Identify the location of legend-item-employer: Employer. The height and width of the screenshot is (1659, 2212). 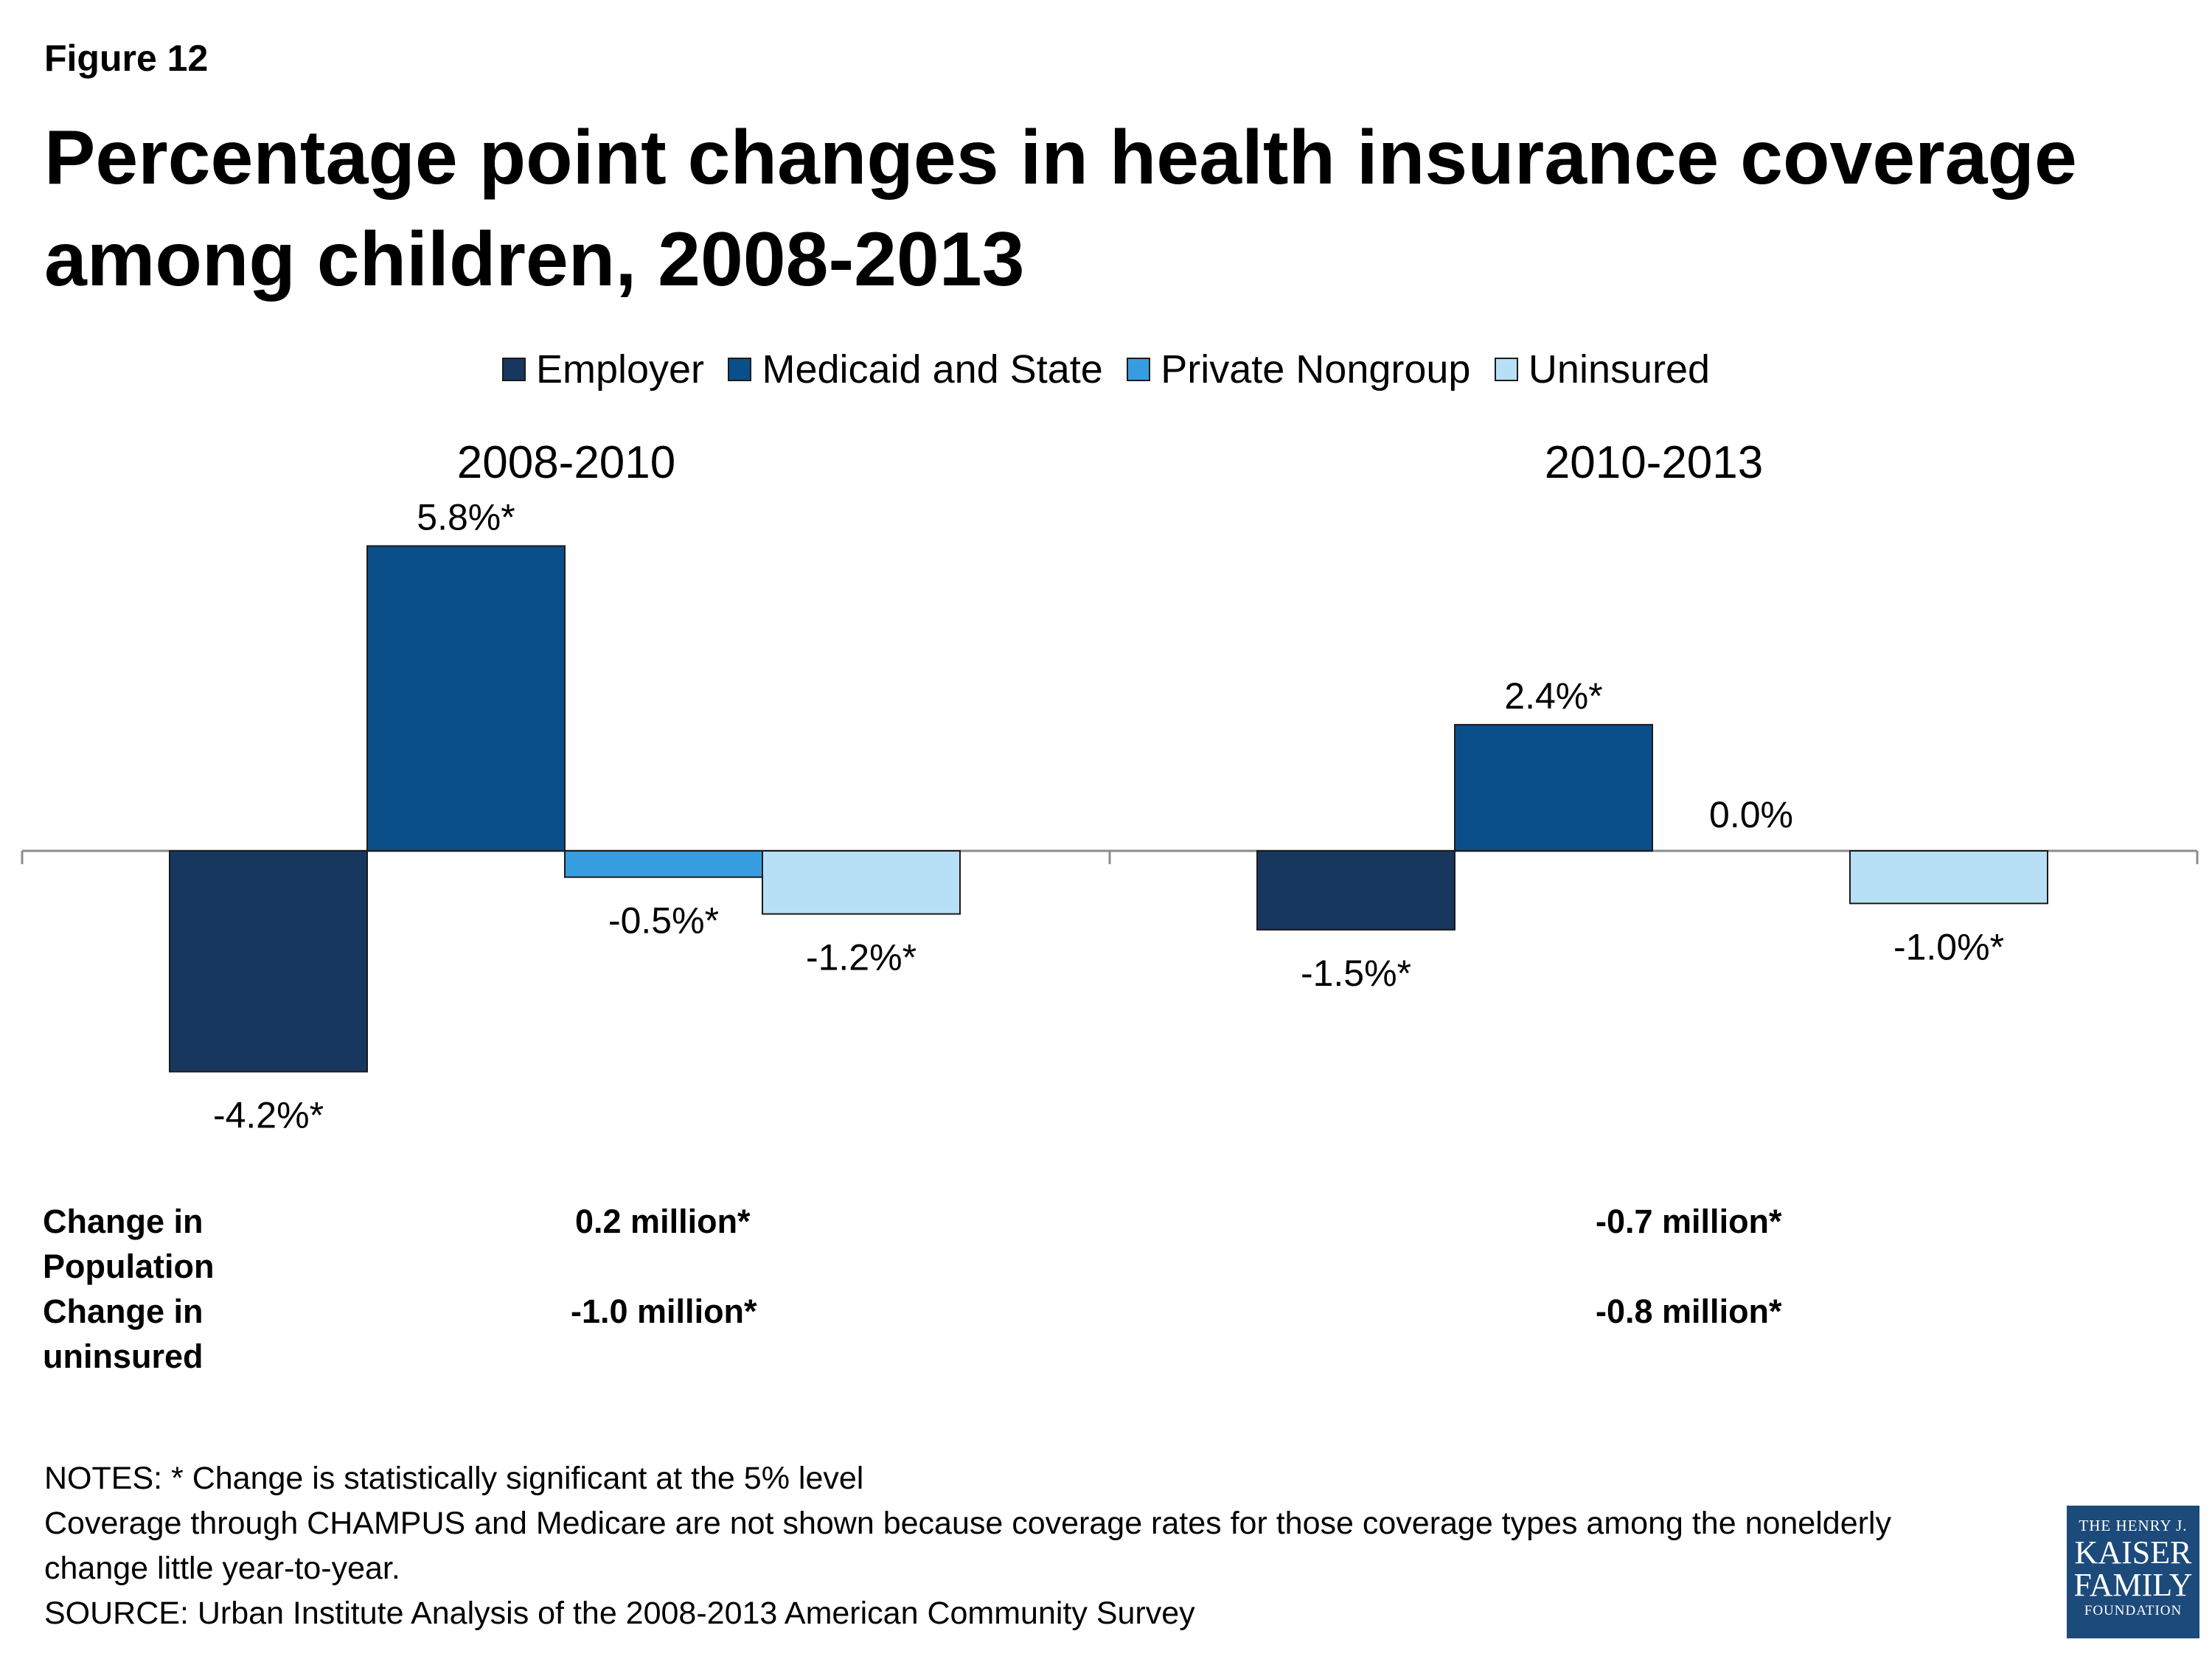
(603, 369).